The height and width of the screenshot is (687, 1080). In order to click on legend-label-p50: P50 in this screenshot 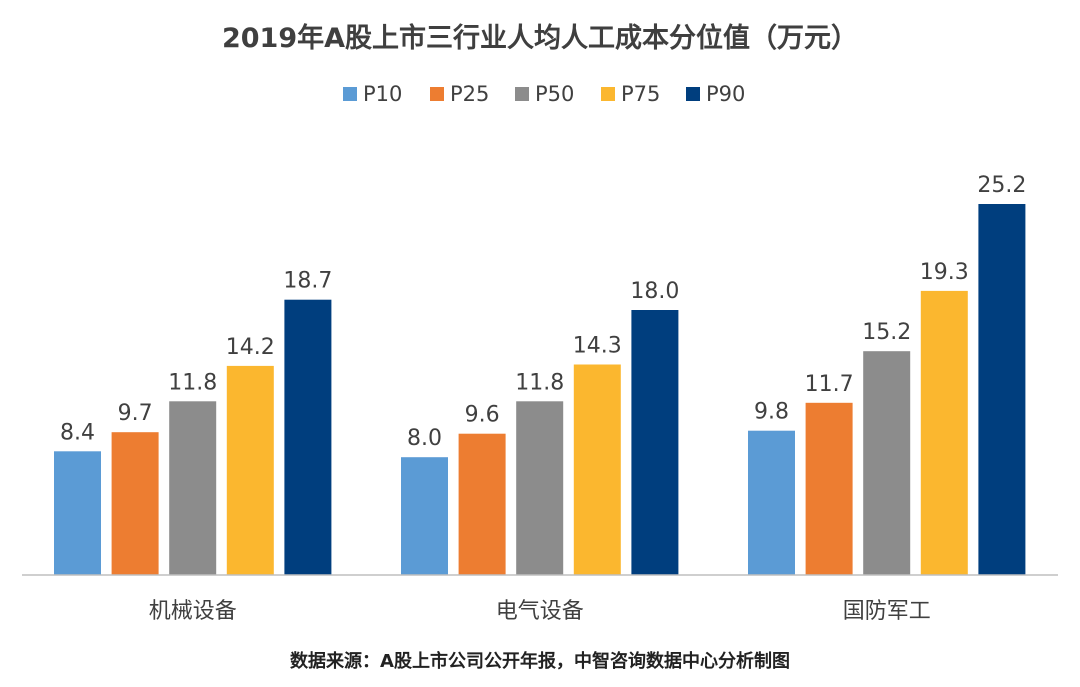, I will do `click(554, 94)`.